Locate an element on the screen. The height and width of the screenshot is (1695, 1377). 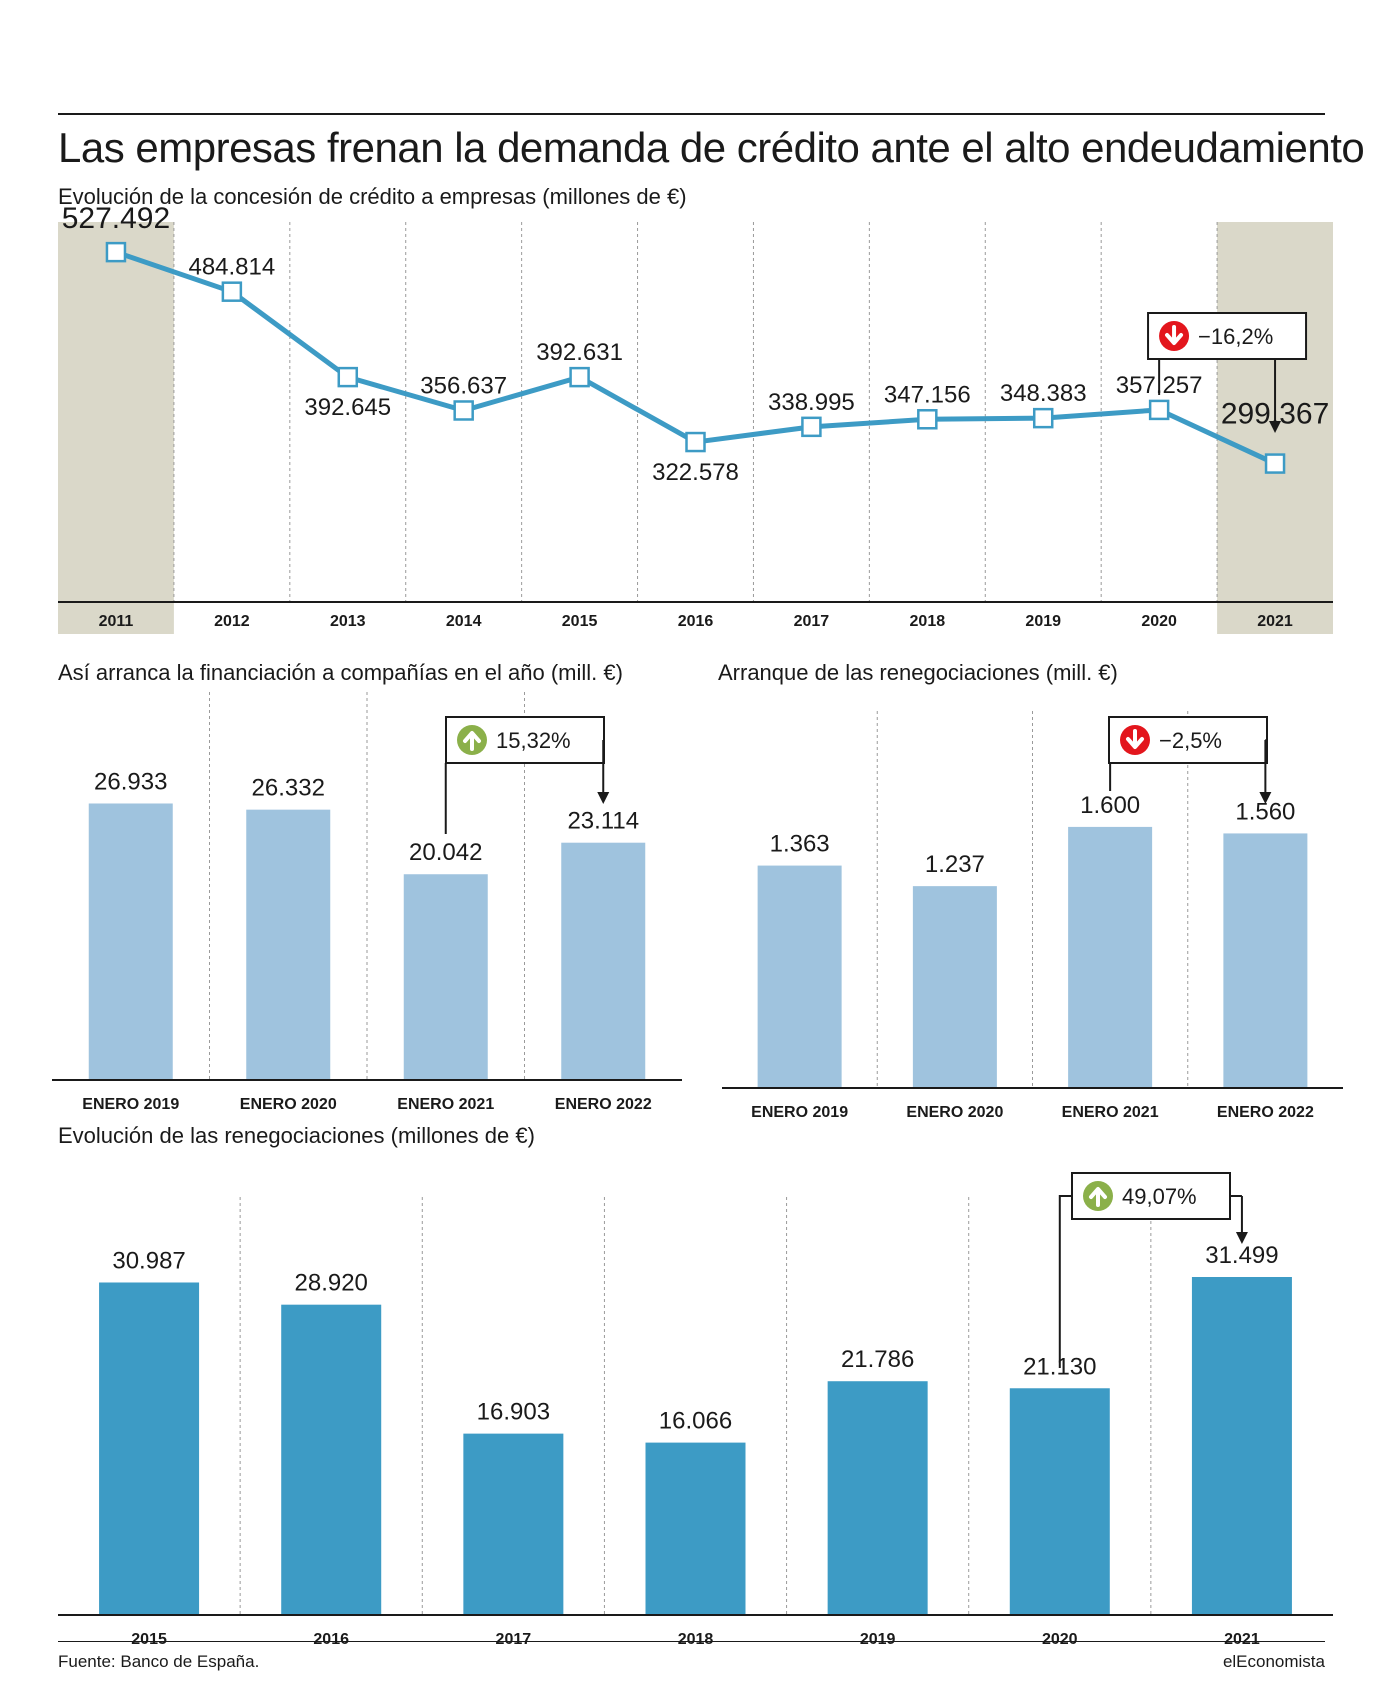
x-tick-label: 2014 is located at coordinates (464, 621).